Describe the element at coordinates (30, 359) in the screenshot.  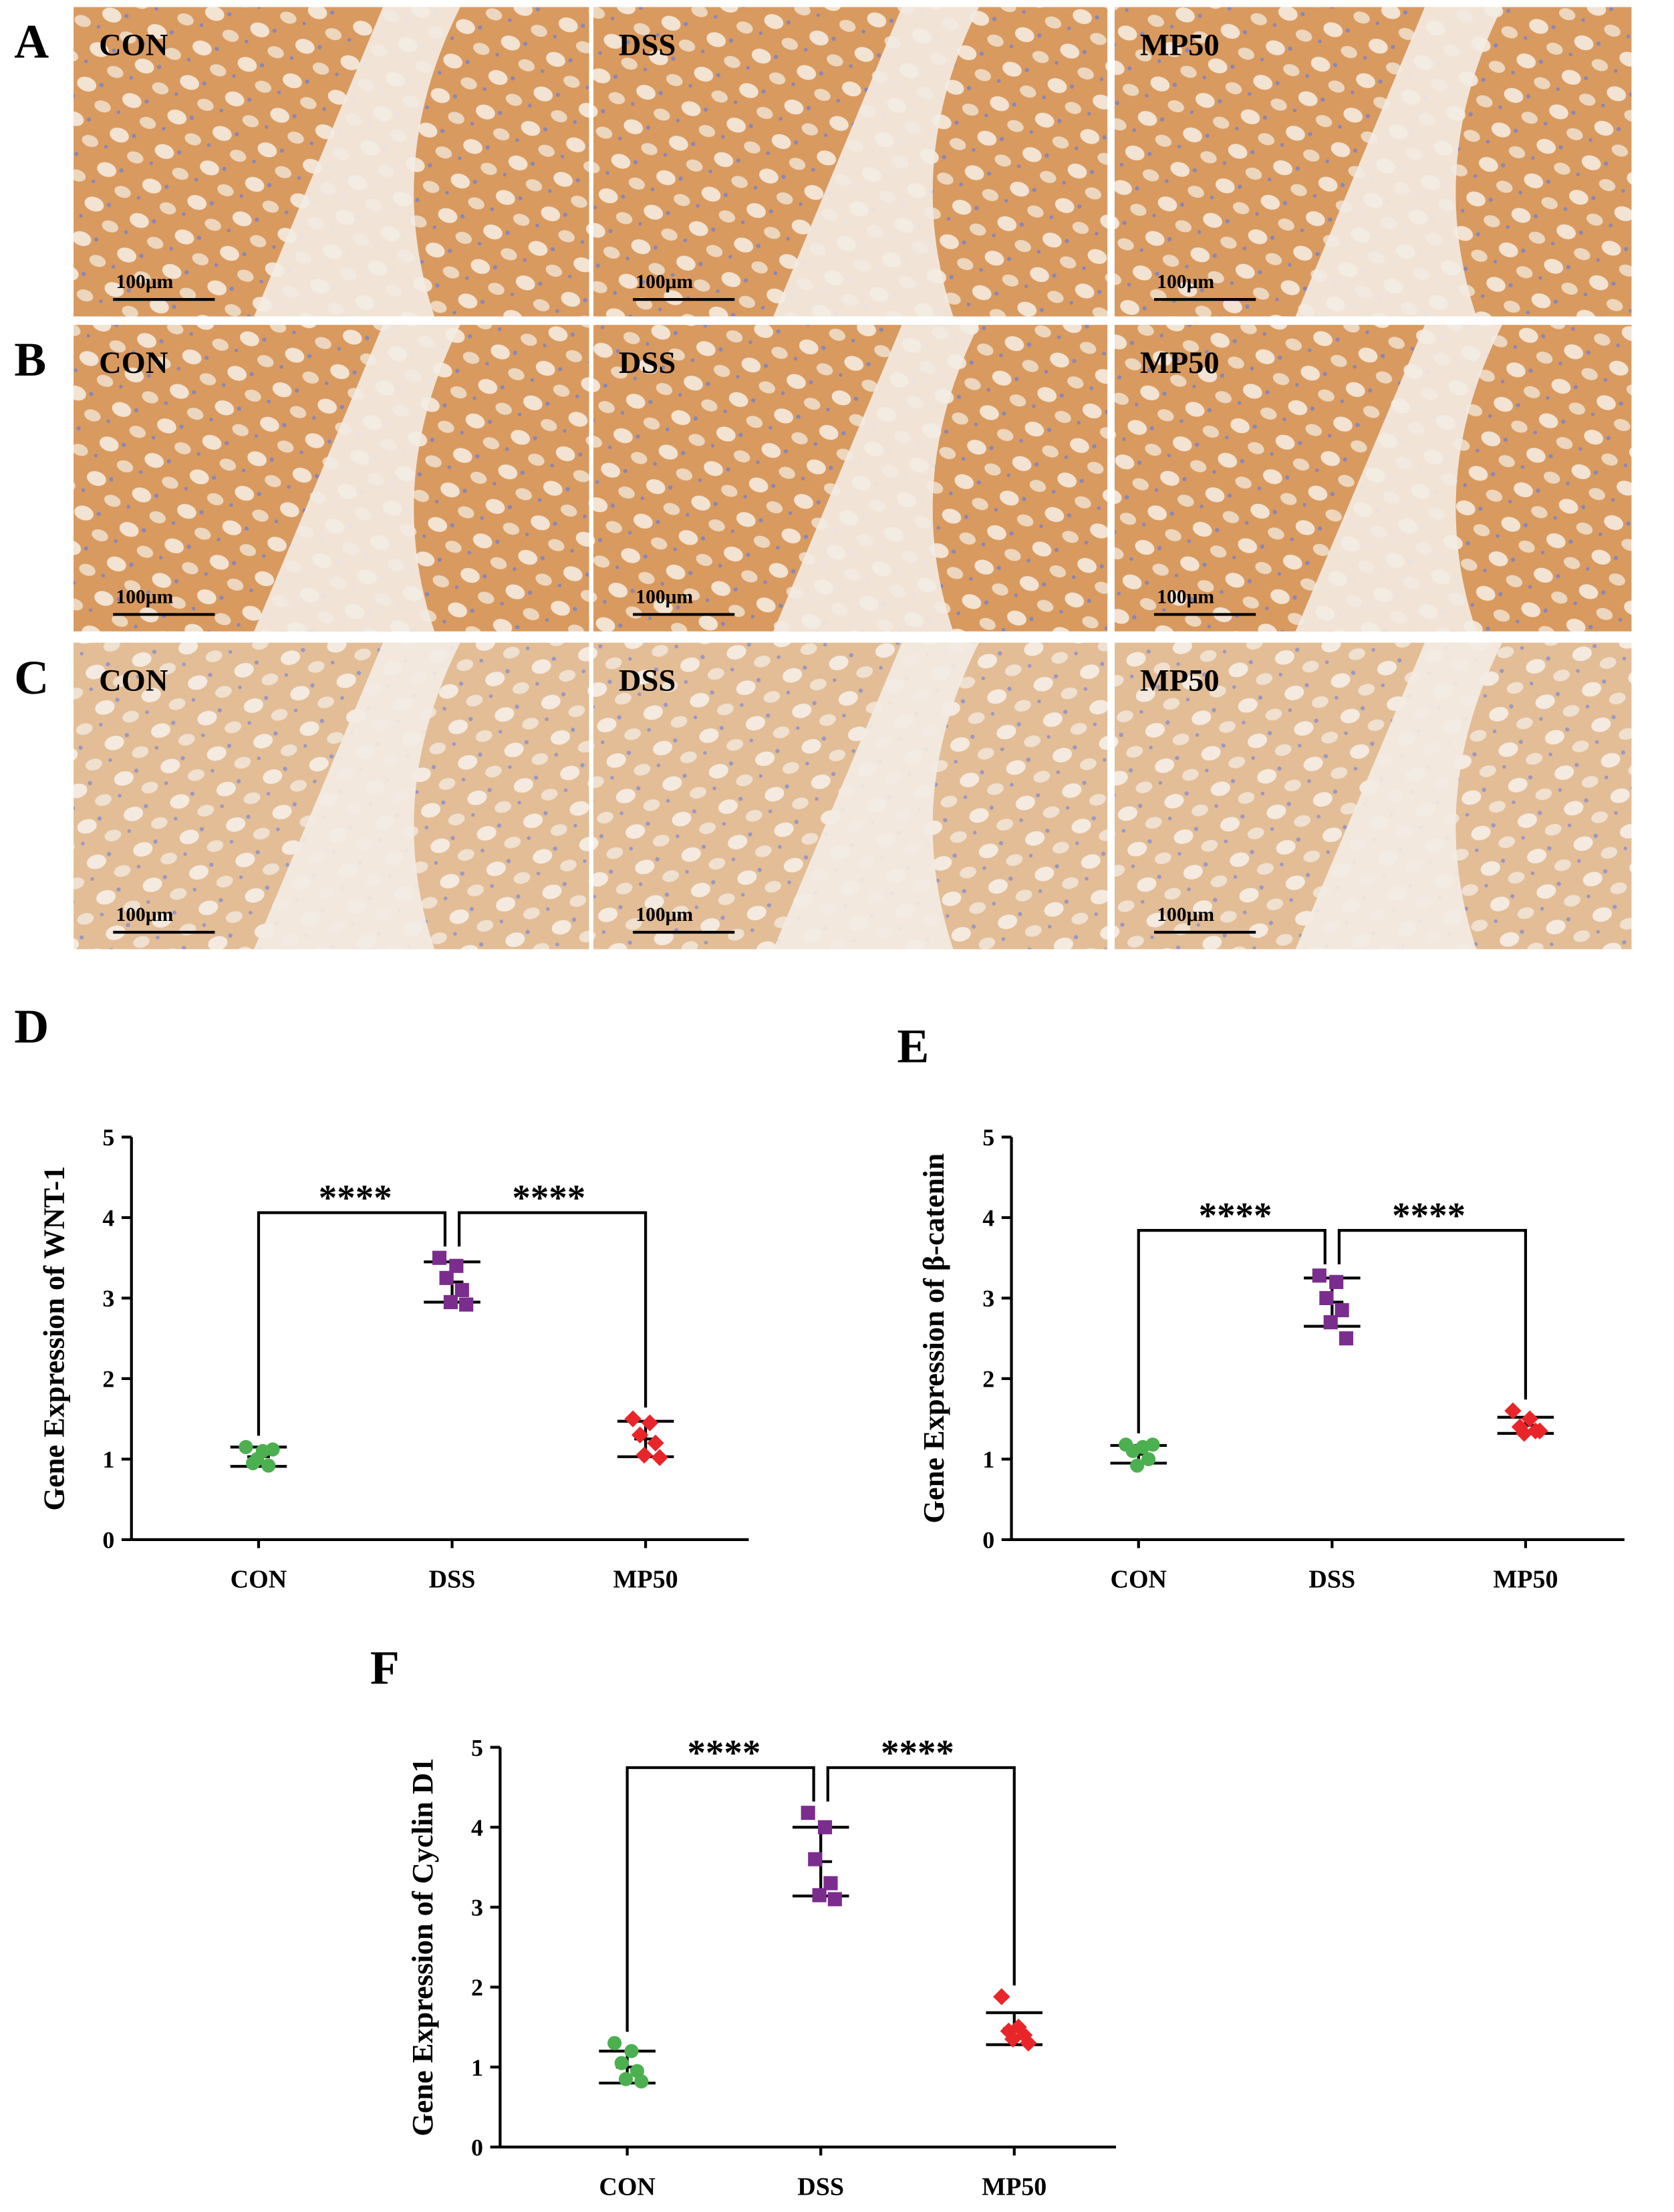
I see `panel-letter: B` at that location.